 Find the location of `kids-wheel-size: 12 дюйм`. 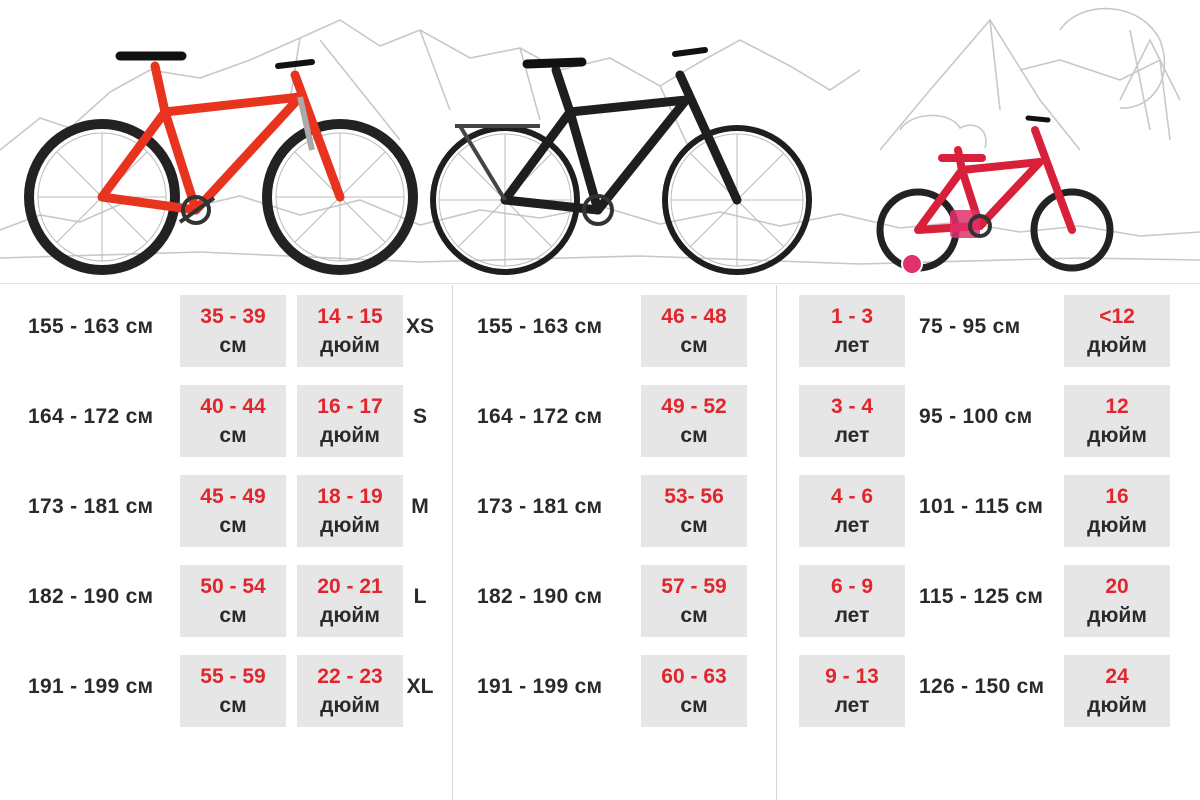

kids-wheel-size: 12 дюйм is located at coordinates (1117, 421).